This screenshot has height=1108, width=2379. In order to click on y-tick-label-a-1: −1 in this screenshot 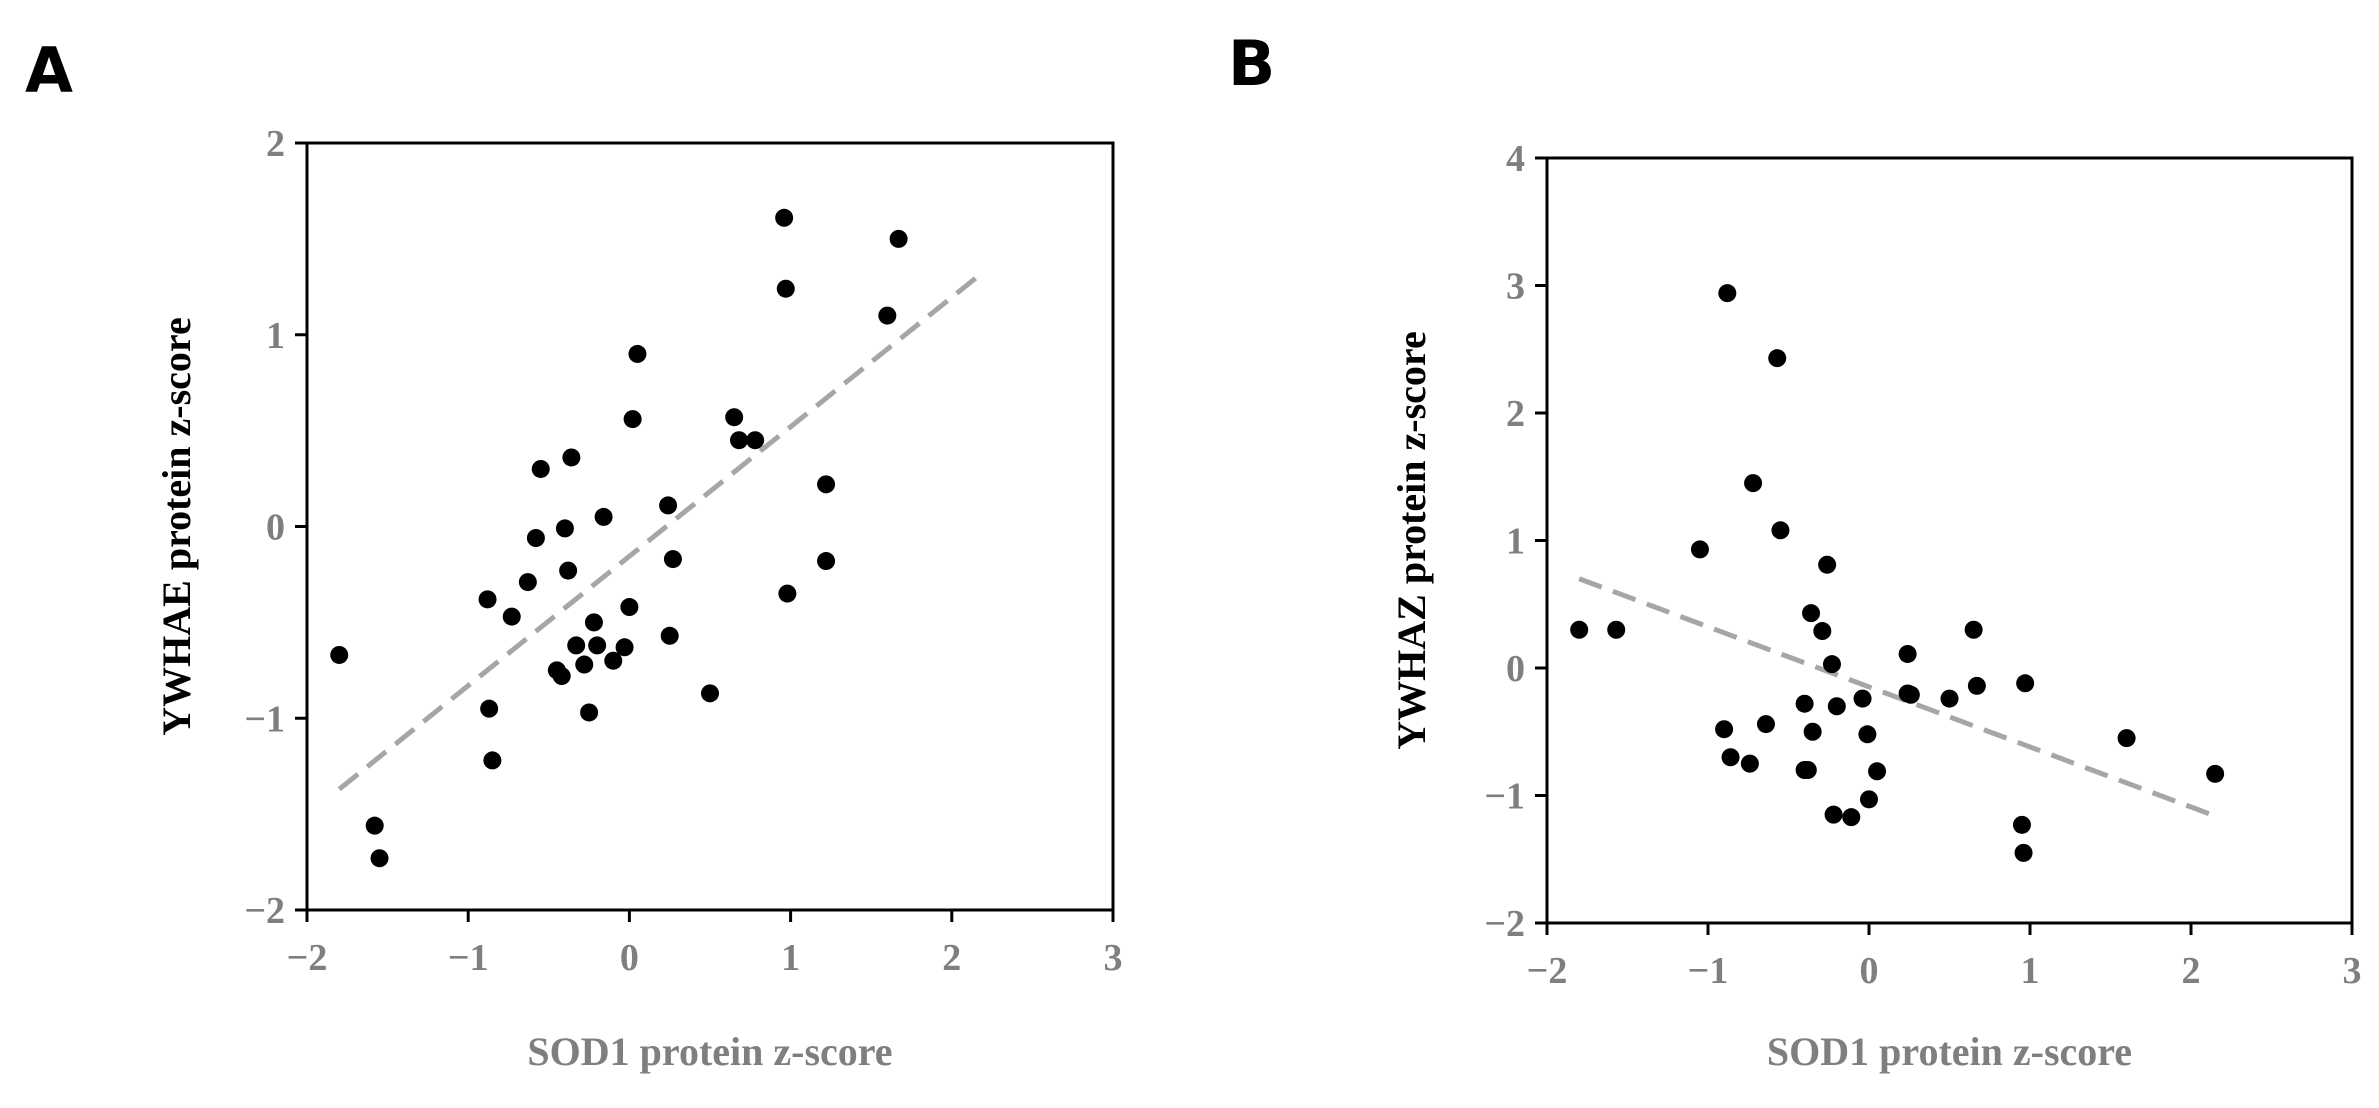, I will do `click(264, 719)`.